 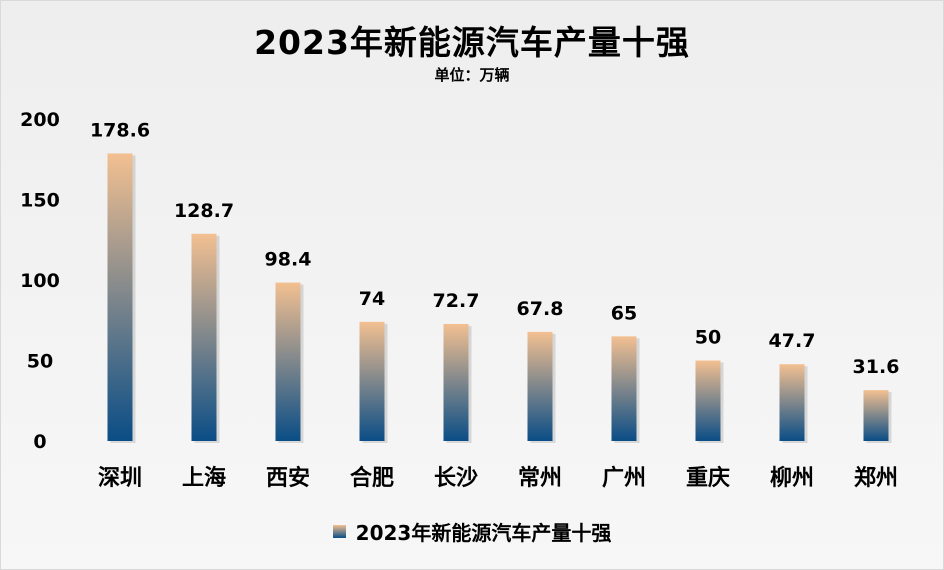 I want to click on data-label: 47.7, so click(x=792, y=341).